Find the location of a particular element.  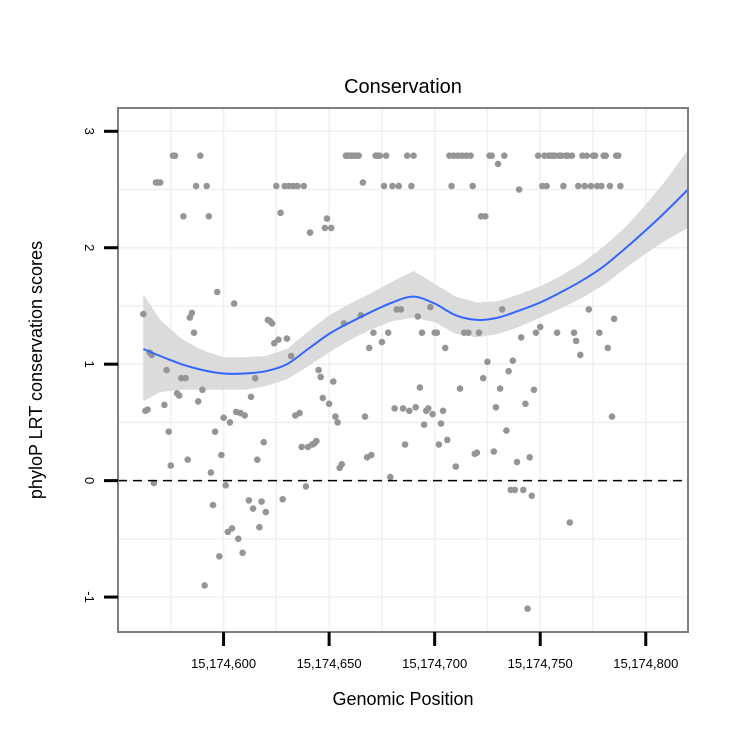

y-tick-label: 3 is located at coordinates (89, 131).